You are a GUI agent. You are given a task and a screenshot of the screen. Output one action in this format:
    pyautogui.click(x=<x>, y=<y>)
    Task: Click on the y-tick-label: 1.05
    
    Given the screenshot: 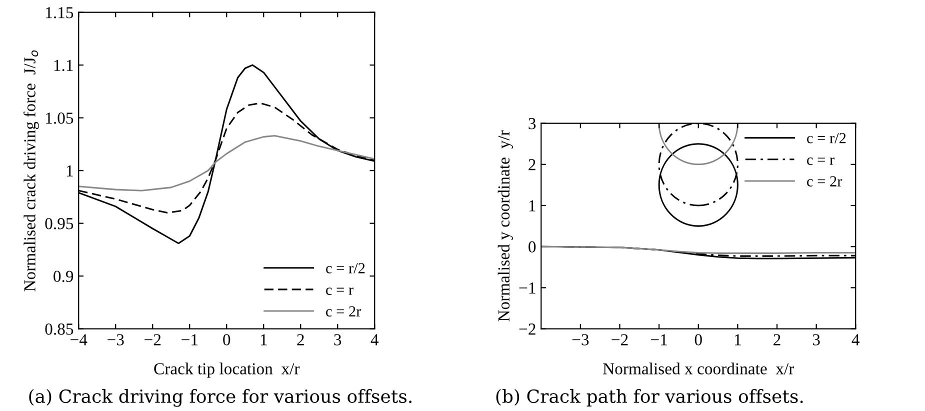 What is the action you would take?
    pyautogui.click(x=60, y=118)
    